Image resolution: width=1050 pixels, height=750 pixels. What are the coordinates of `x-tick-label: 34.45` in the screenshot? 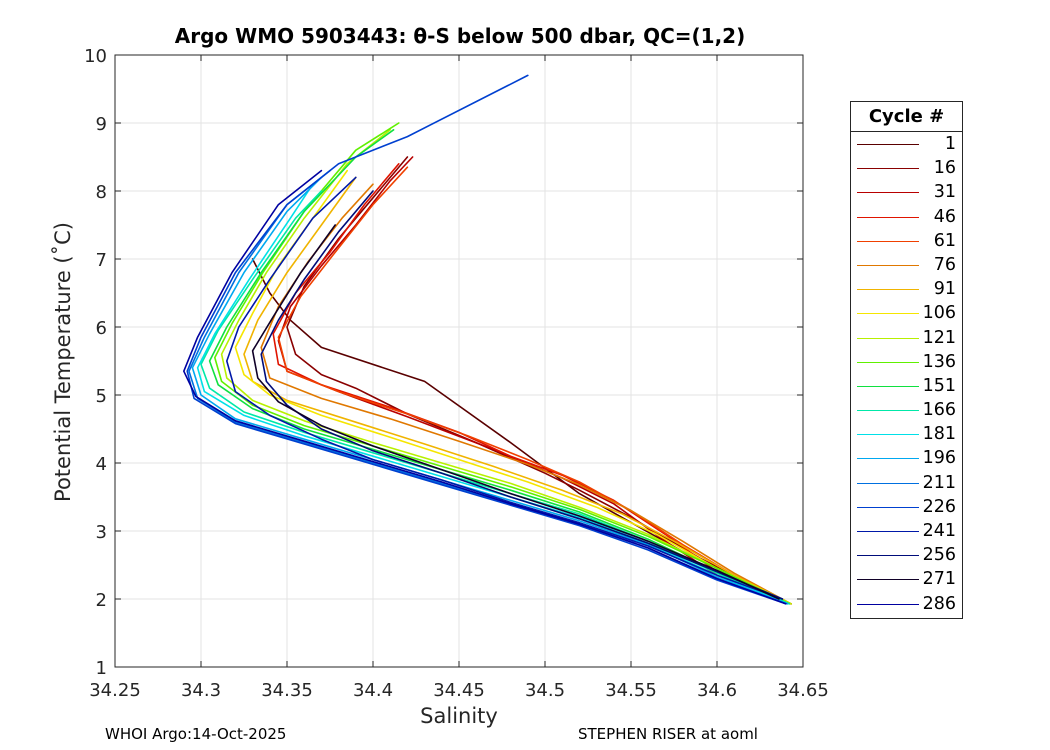 It's located at (459, 690).